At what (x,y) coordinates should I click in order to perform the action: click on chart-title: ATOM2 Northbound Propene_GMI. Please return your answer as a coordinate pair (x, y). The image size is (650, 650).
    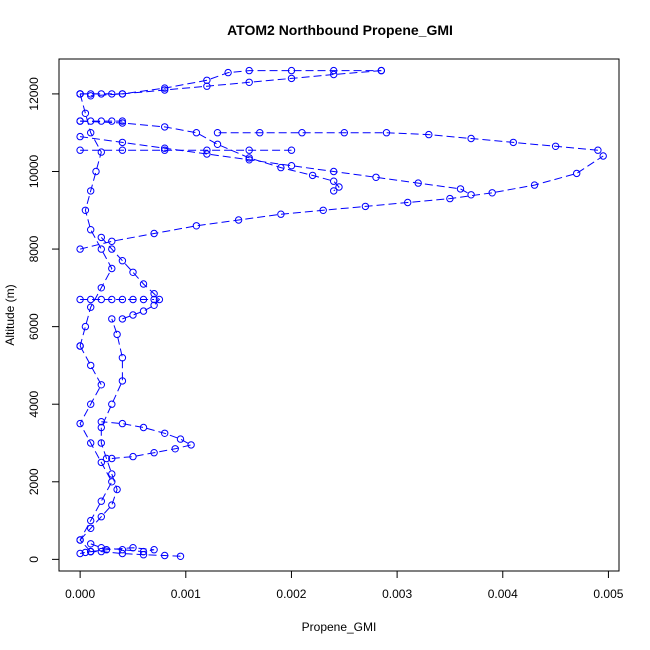
    Looking at the image, I should click on (340, 30).